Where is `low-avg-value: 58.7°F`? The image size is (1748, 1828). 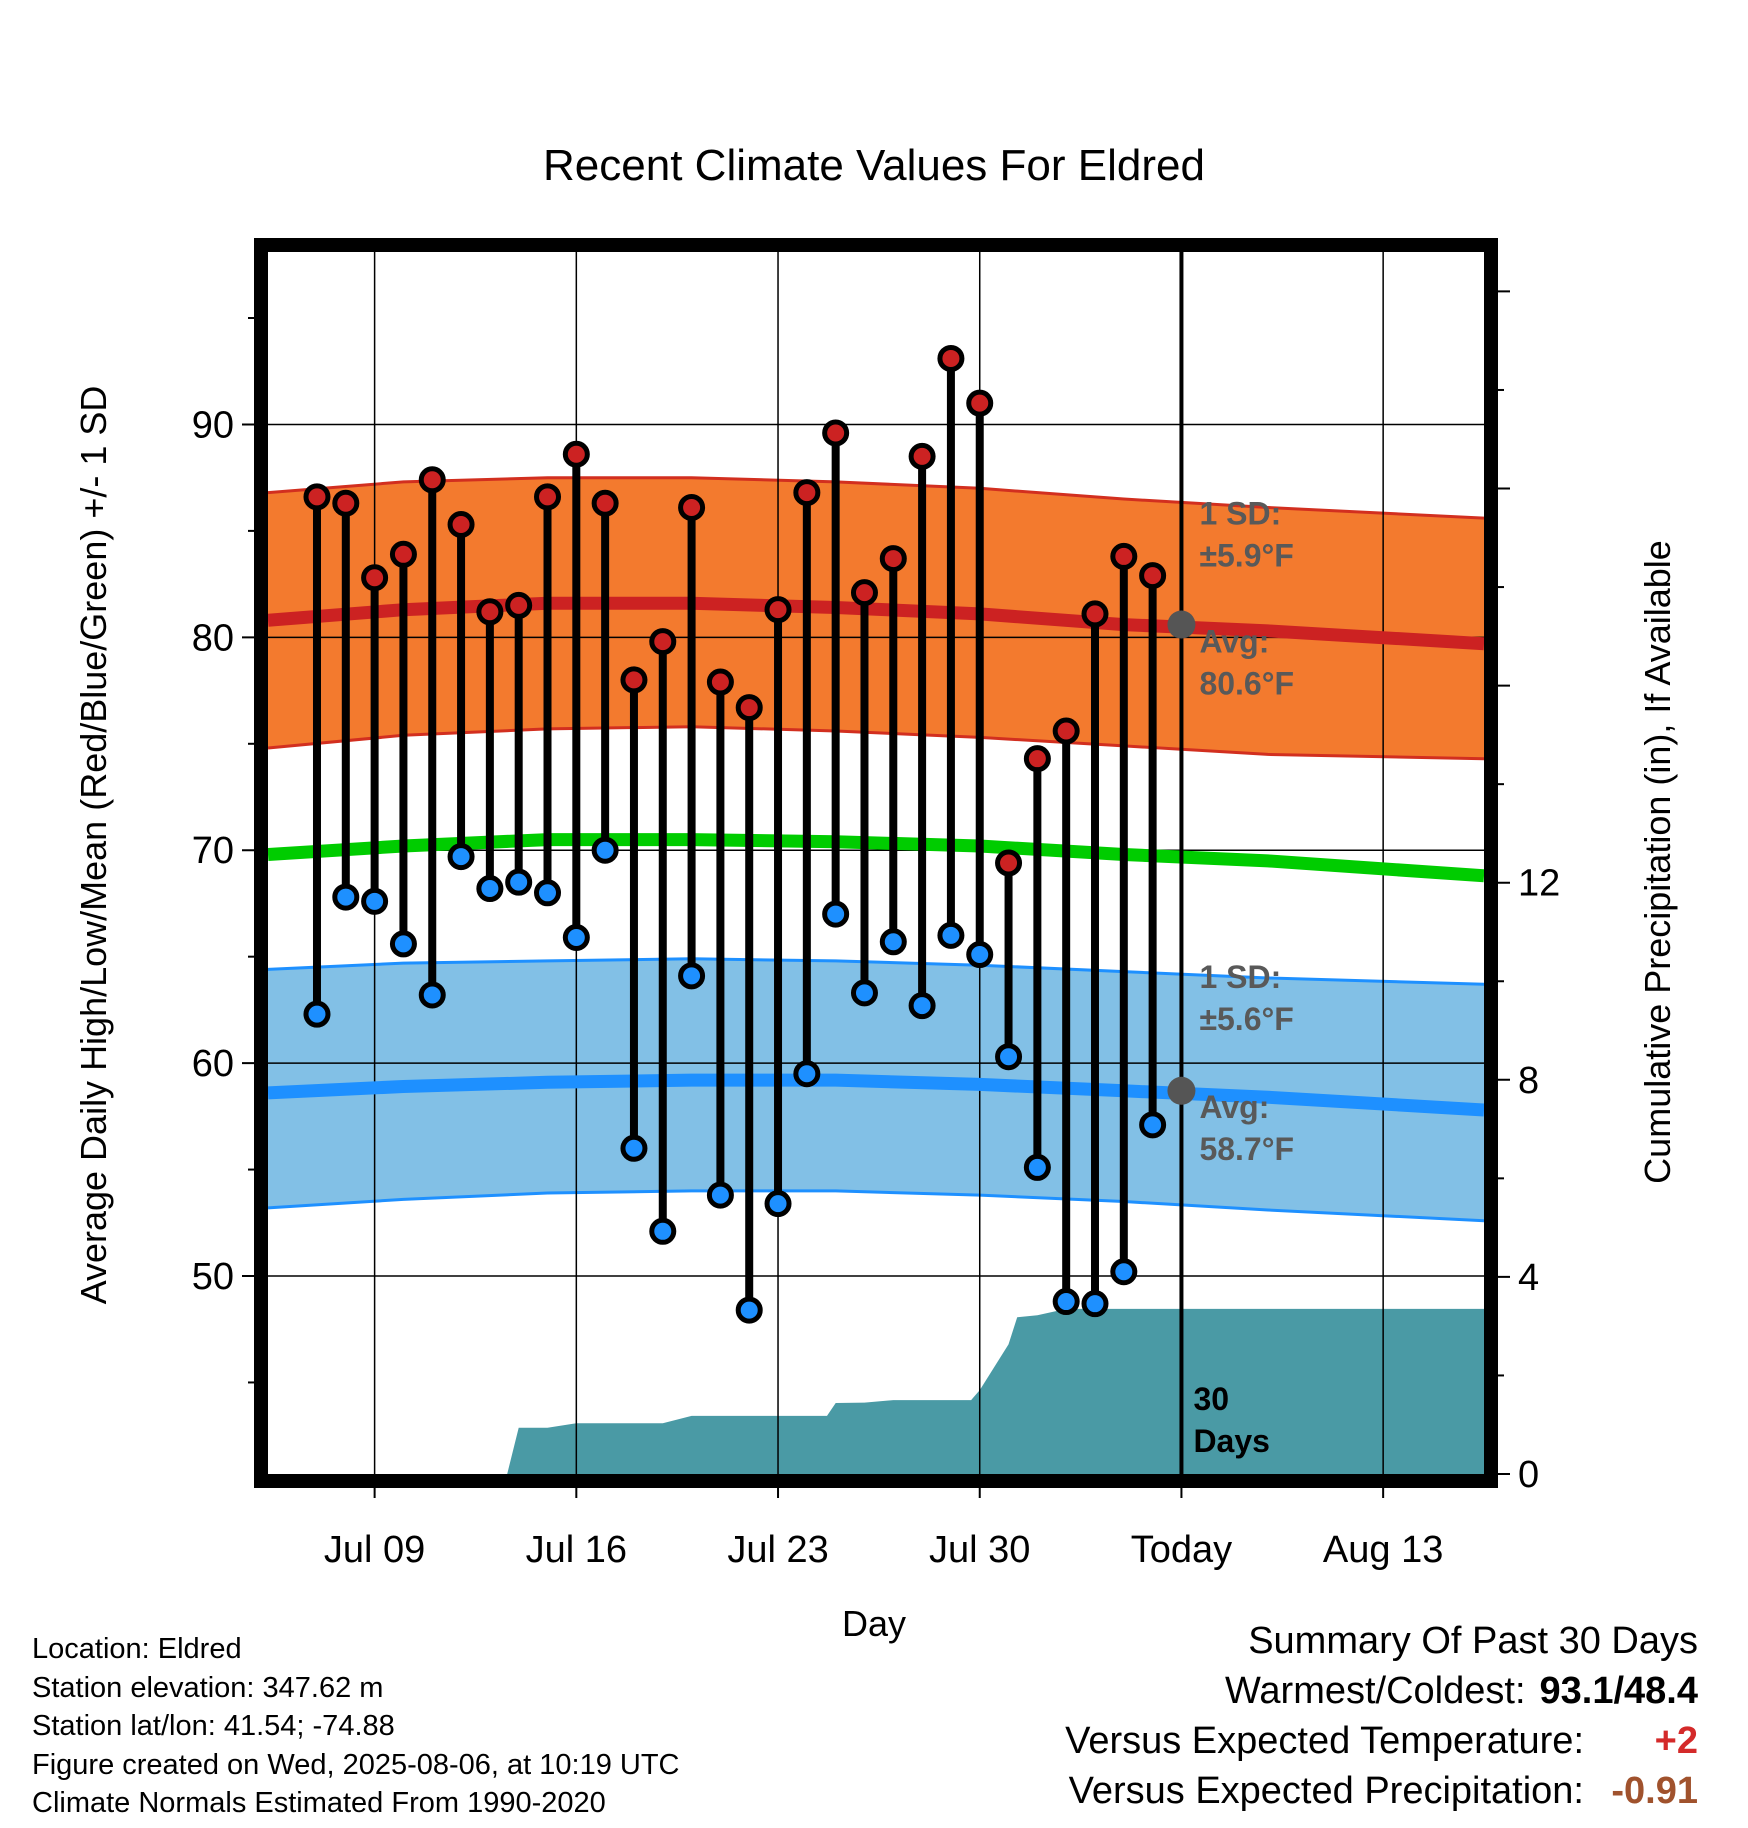 low-avg-value: 58.7°F is located at coordinates (1246, 1149).